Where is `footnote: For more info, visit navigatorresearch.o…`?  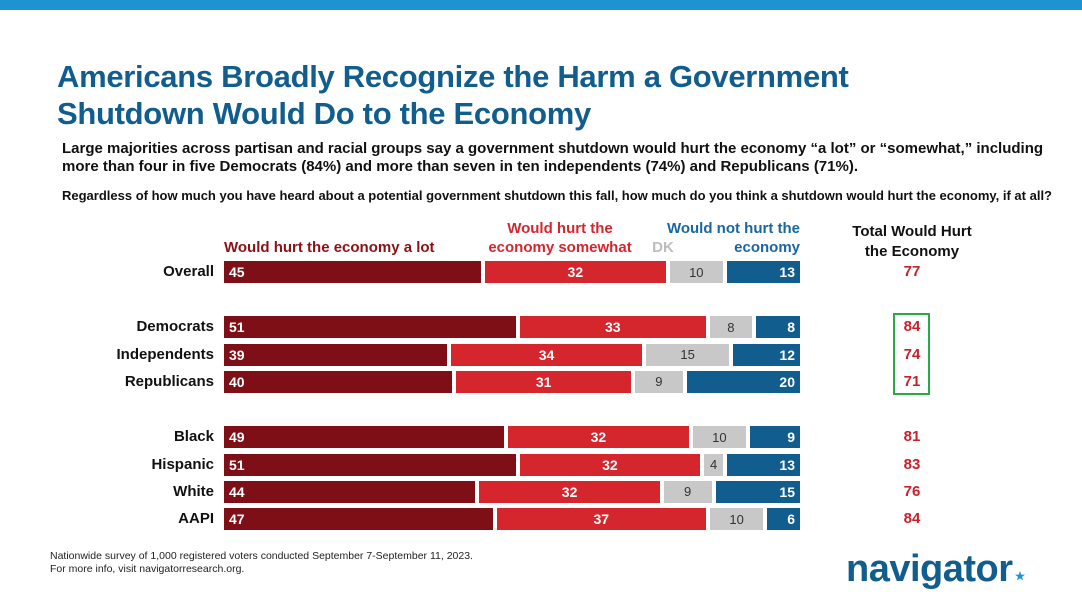
footnote: For more info, visit navigatorresearch.o… is located at coordinates (147, 569).